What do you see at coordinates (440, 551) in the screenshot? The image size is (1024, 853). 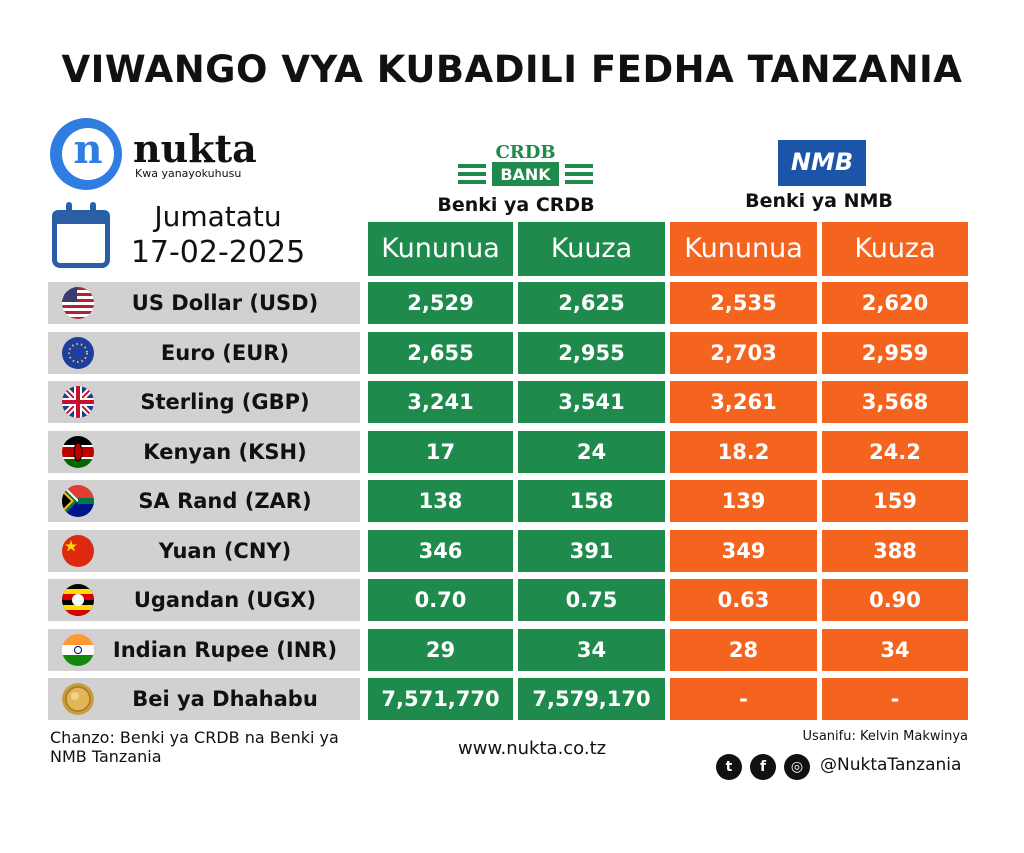 I see `crdb-buy-value: 346` at bounding box center [440, 551].